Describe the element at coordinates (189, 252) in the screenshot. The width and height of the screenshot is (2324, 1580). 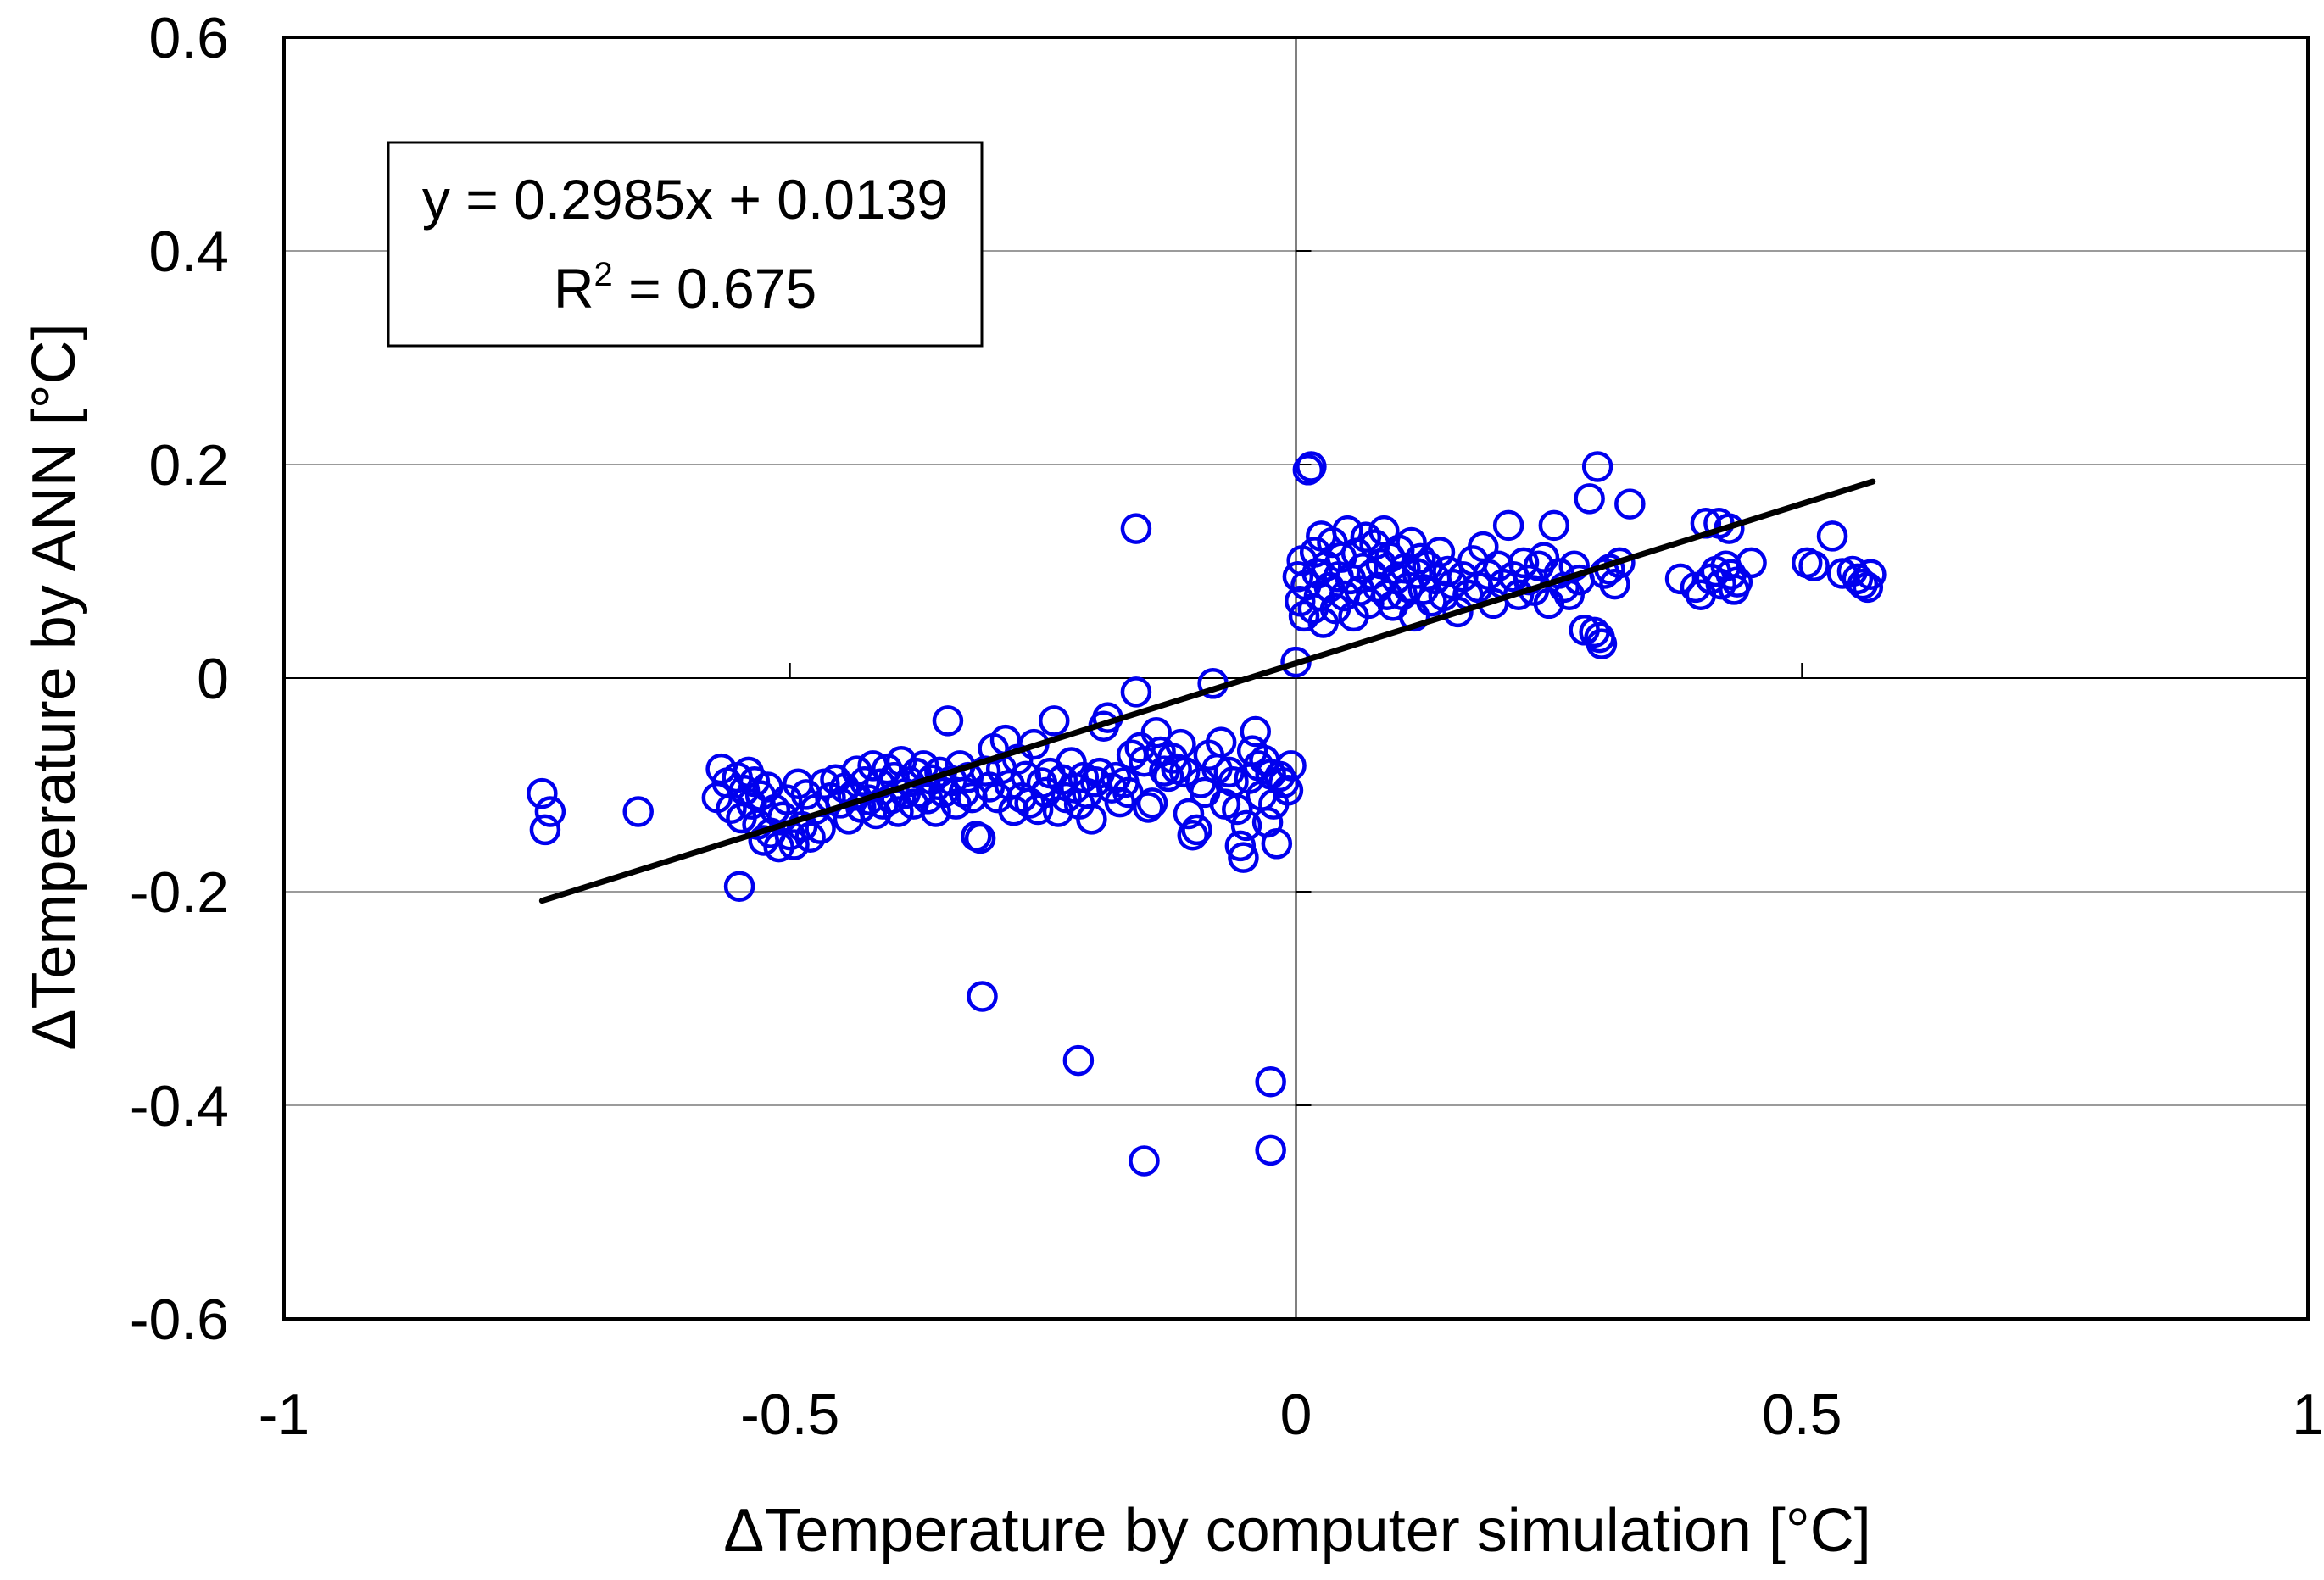
I see `y-tick-label: 0.4` at that location.